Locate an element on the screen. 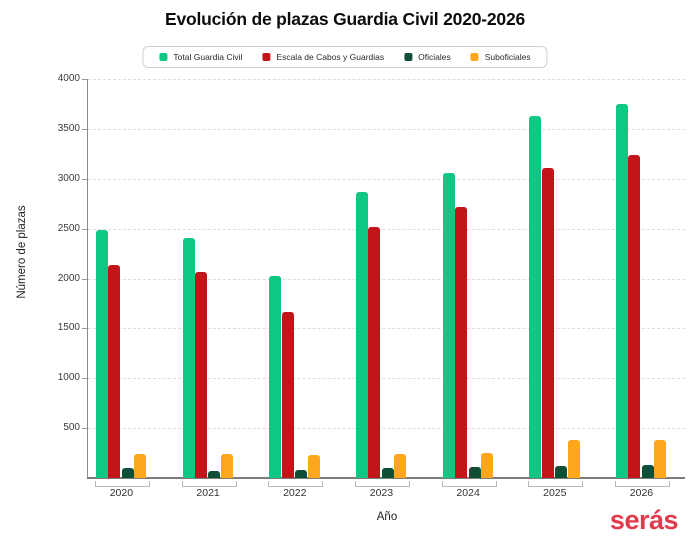  legend-label: Suboficiales is located at coordinates (507, 57).